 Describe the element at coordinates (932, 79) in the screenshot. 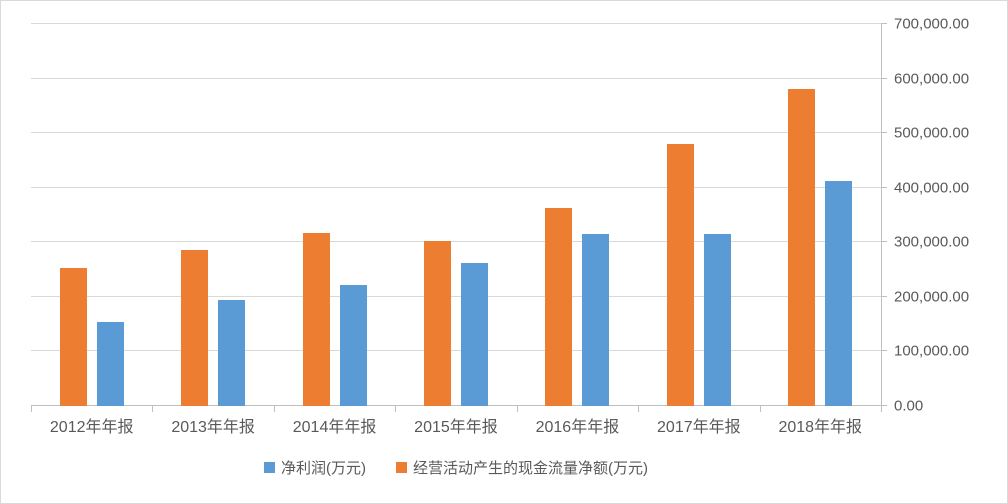

I see `y-axis-tick-label: 600,000.00` at that location.